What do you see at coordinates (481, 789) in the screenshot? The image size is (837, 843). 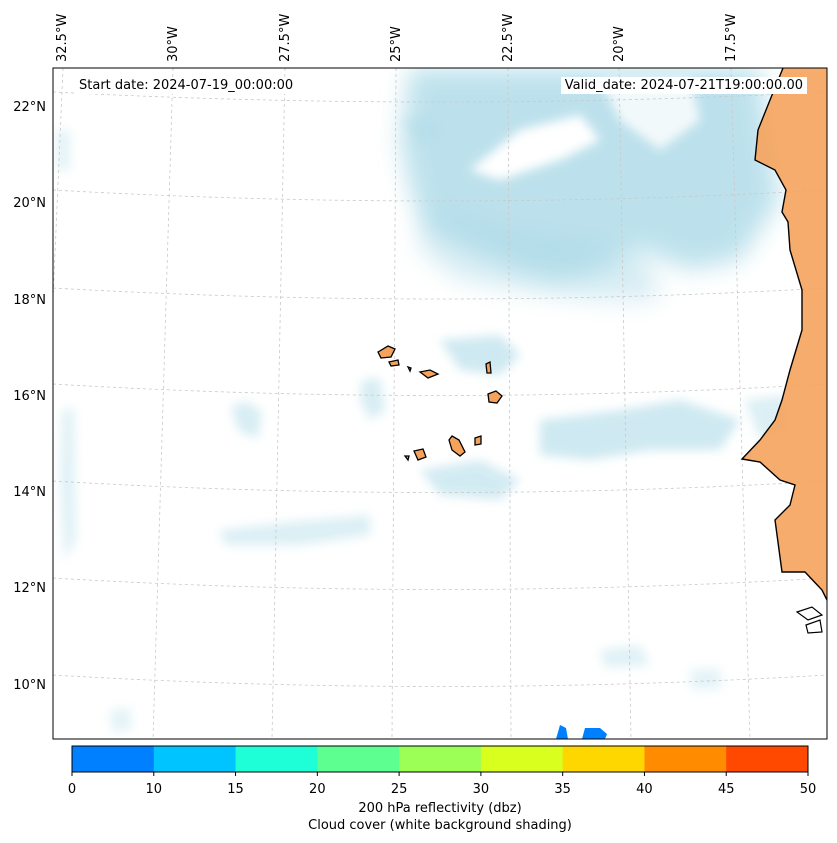 I see `colorbar-tick-label: 30` at bounding box center [481, 789].